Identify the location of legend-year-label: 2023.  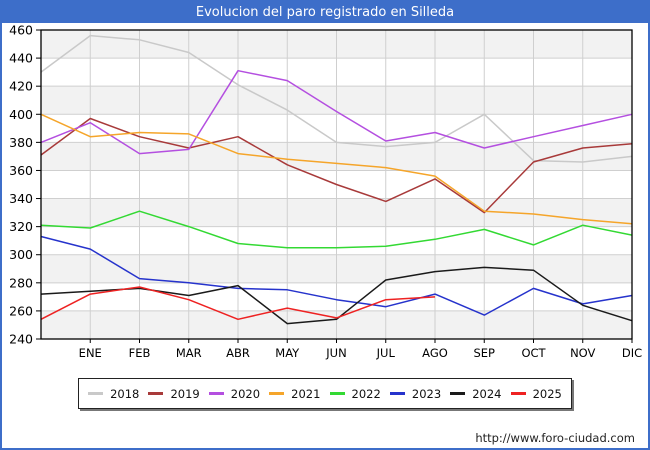
(426, 393).